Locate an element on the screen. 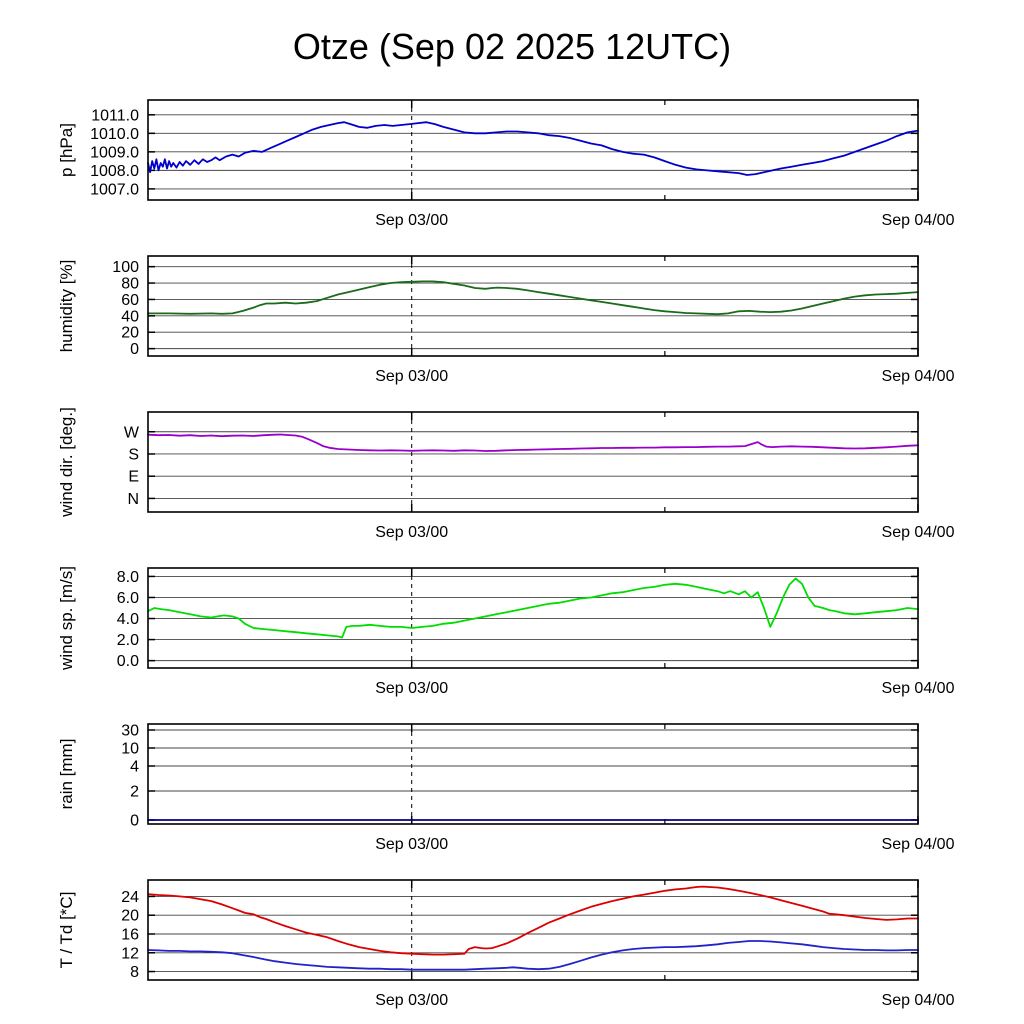  y-axis-label: T / Td [*C] is located at coordinates (66, 930).